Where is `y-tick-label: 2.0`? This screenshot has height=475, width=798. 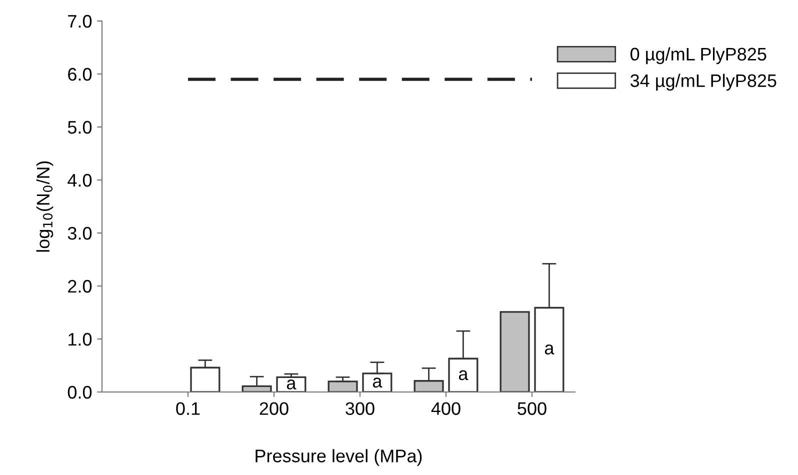
y-tick-label: 2.0 is located at coordinates (80, 286).